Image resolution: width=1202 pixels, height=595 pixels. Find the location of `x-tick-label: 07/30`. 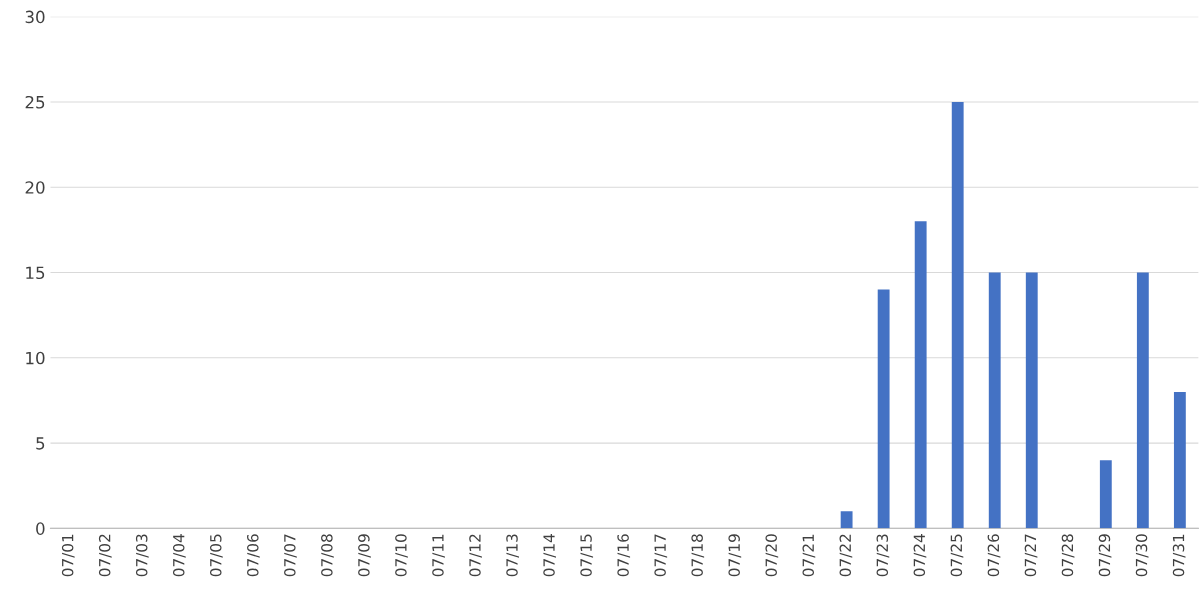

x-tick-label: 07/30 is located at coordinates (1142, 555).